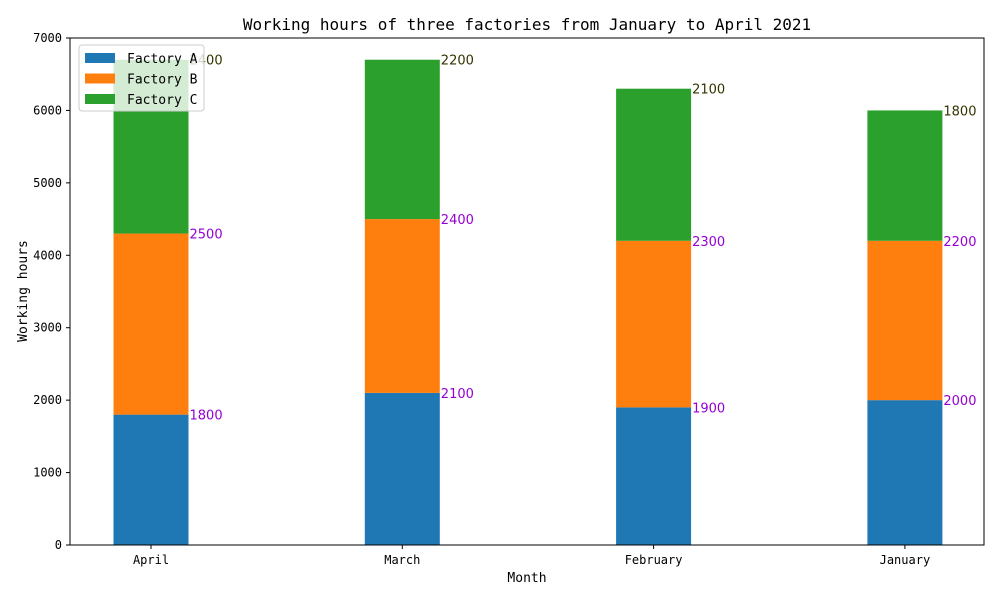  Describe the element at coordinates (151, 324) in the screenshot. I see `bar-factory-b-april` at that location.